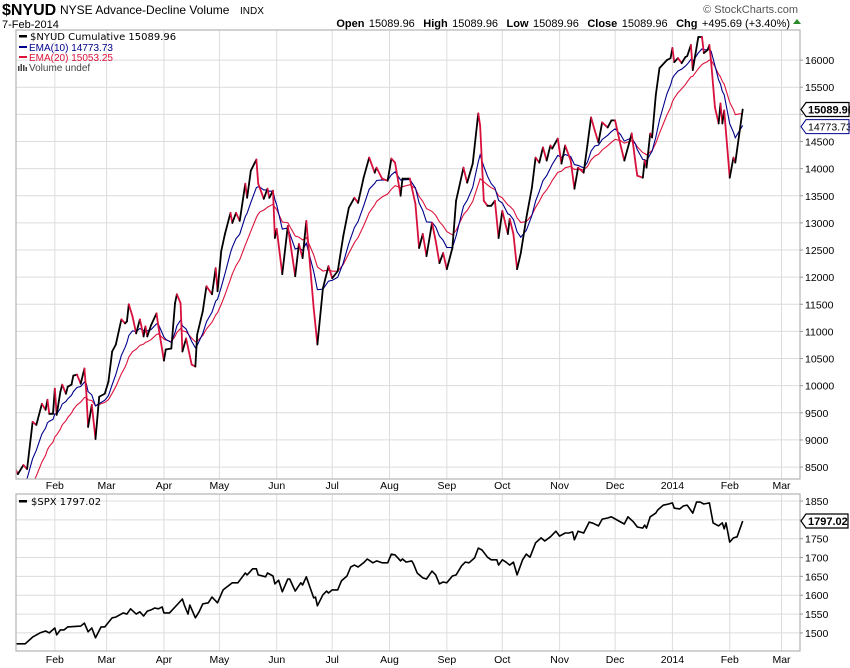  What do you see at coordinates (556, 24) in the screenshot?
I see `low-value: 15089.96` at bounding box center [556, 24].